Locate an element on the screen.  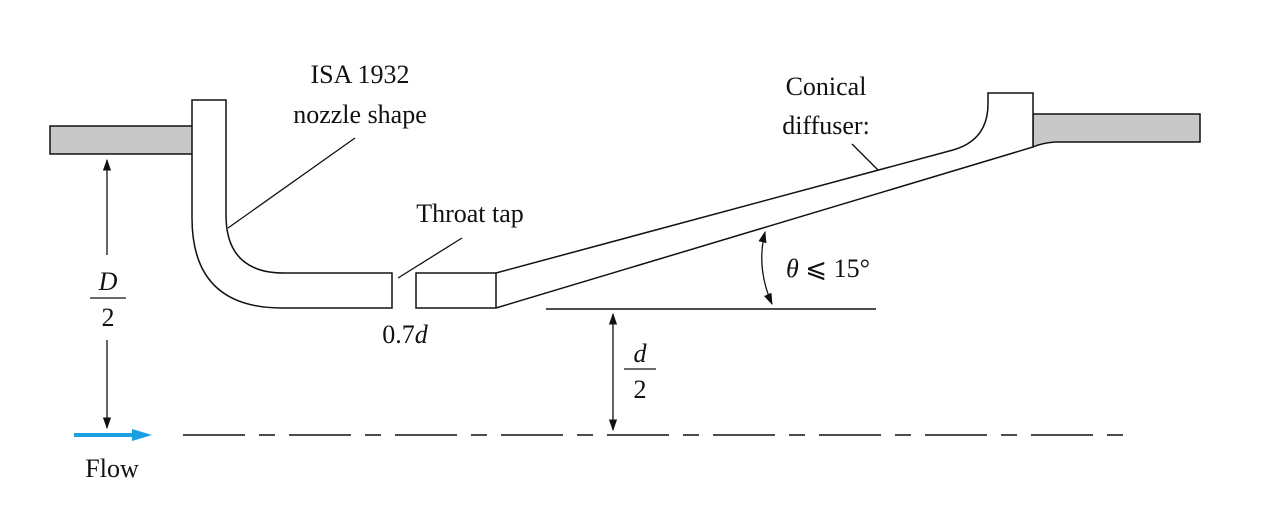
nozzle-label-line1: ISA 1932 is located at coordinates (360, 74).